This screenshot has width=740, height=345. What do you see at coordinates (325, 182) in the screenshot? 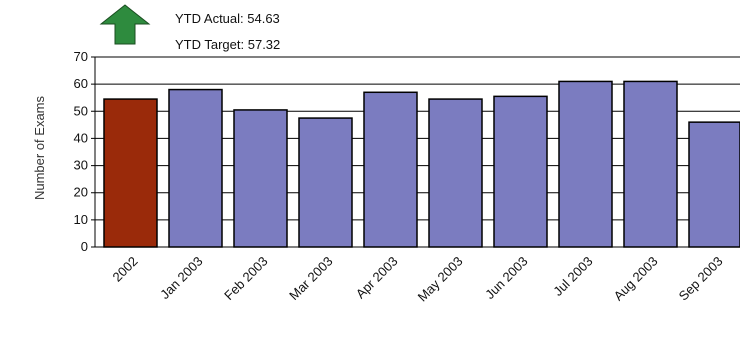
I see `bar-mar-2003` at bounding box center [325, 182].